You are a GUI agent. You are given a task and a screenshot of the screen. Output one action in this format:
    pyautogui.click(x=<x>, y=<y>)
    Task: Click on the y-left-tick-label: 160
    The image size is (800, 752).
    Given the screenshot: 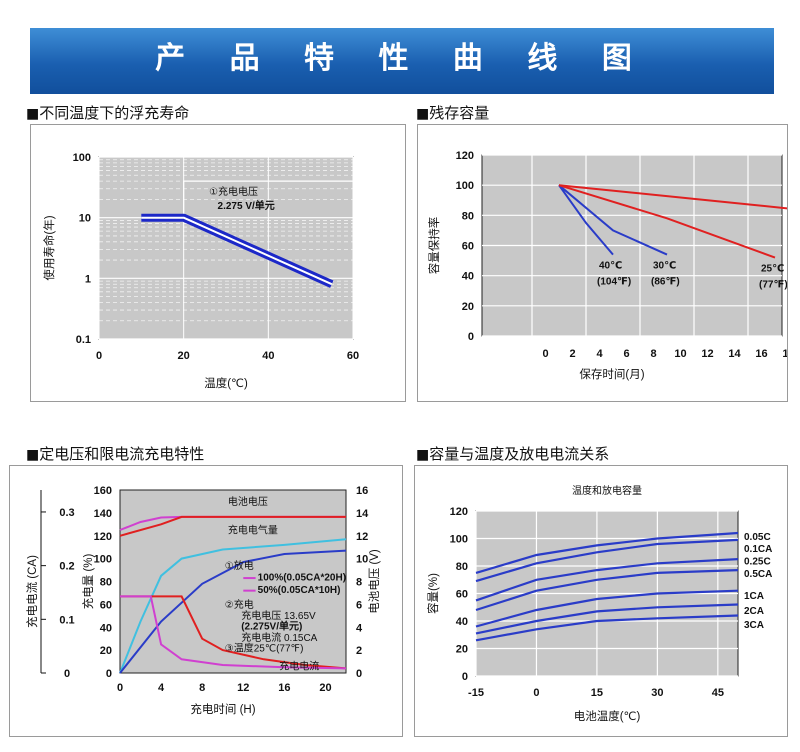 What is the action you would take?
    pyautogui.click(x=103, y=491)
    